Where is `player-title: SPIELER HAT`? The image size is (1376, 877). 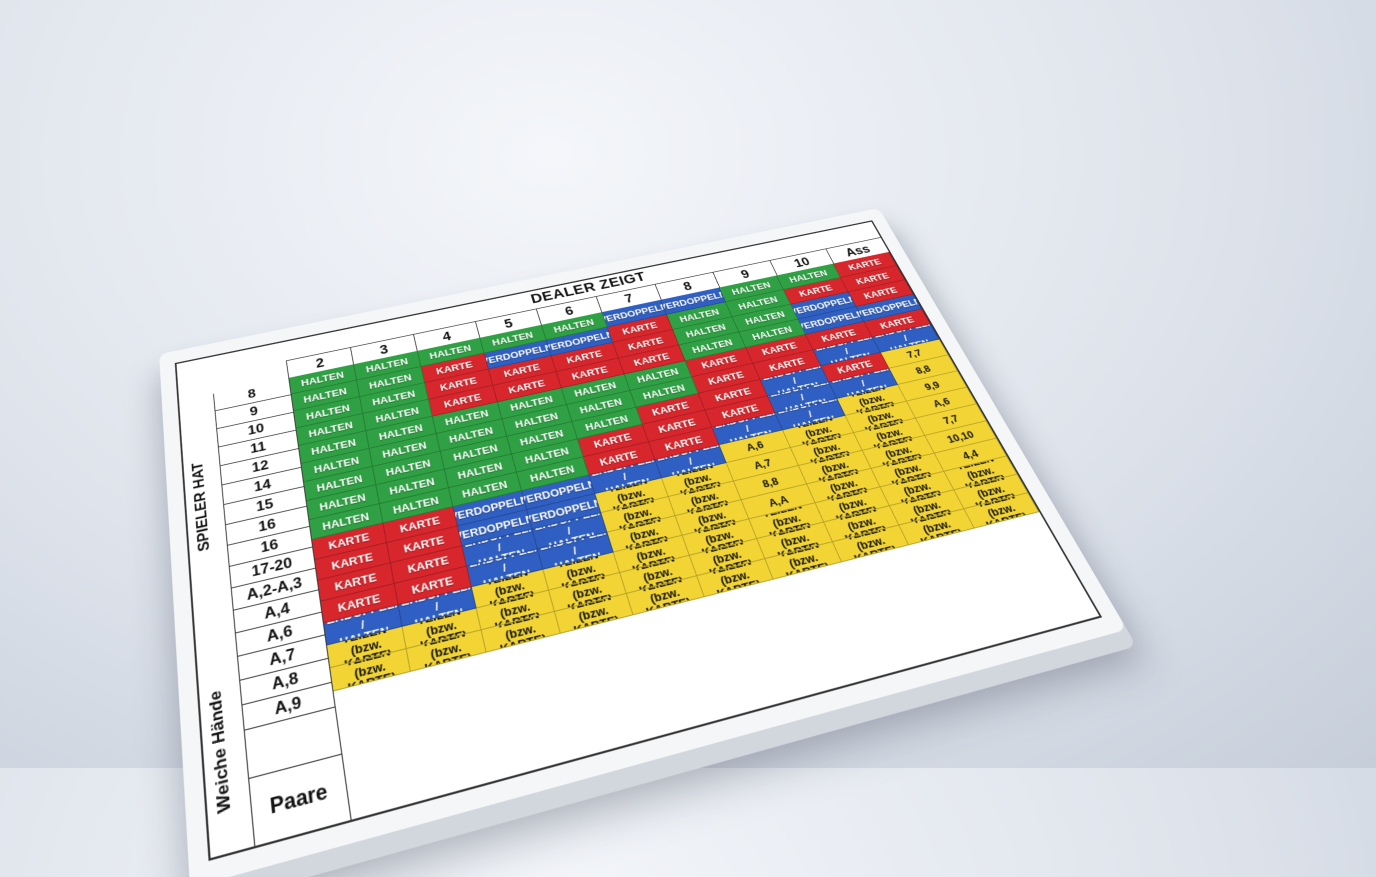 player-title: SPIELER HAT is located at coordinates (201, 507).